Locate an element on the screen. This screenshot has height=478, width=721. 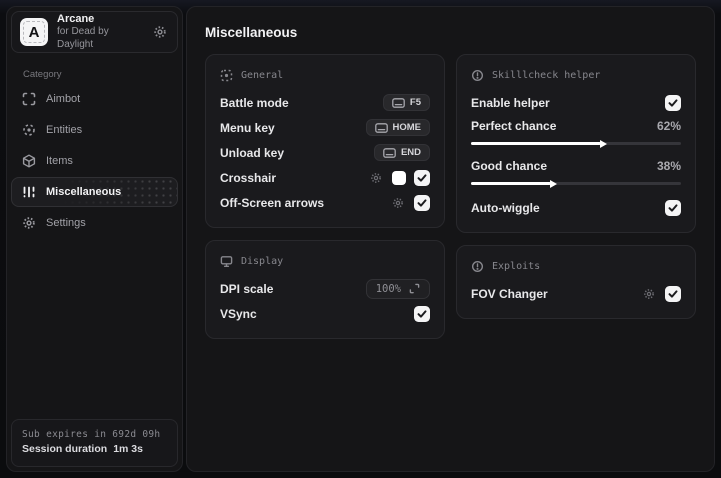
crosshair-config-button is located at coordinates (376, 178).